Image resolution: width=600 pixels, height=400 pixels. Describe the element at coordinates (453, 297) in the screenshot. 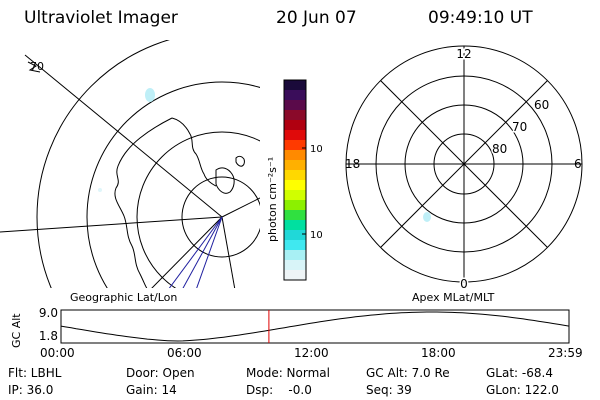

I see `apex-panel-label: Apex MLat/MLT` at that location.